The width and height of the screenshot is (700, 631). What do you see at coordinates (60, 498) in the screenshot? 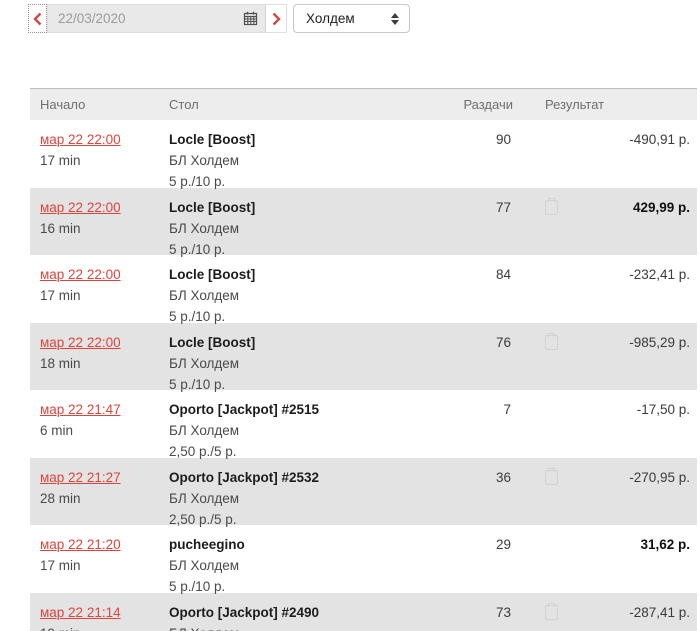
I see `session-duration: 28 min` at bounding box center [60, 498].